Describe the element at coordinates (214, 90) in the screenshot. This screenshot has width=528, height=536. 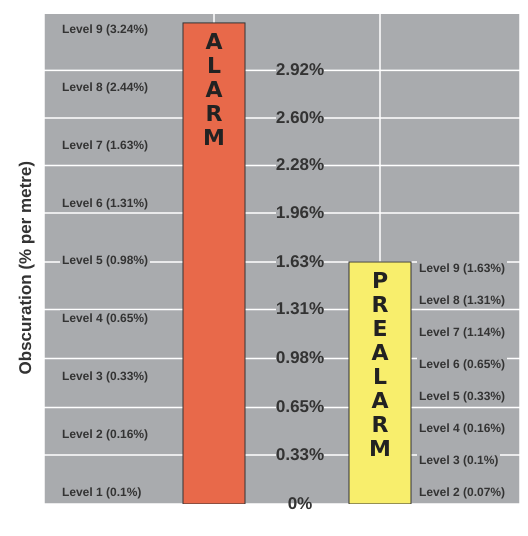
I see `x-tick-label: ALARM` at that location.